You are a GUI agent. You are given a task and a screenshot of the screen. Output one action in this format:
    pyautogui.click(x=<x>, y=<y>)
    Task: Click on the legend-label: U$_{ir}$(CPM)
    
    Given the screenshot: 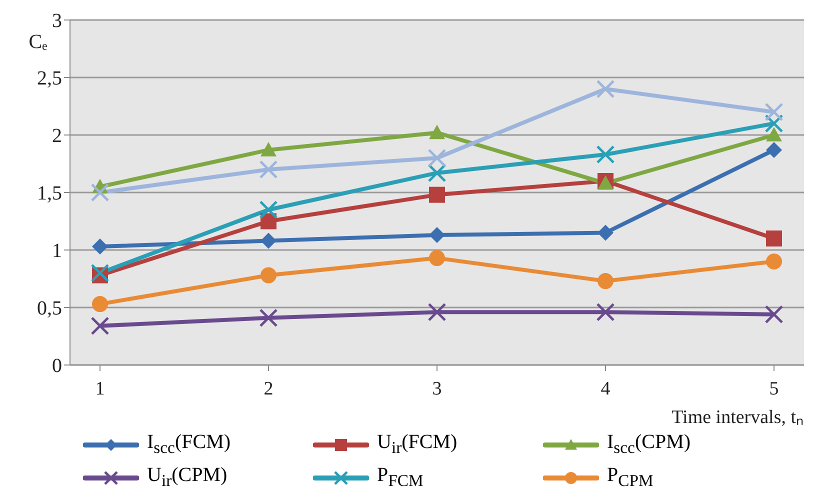 What is the action you would take?
    pyautogui.click(x=187, y=477)
    